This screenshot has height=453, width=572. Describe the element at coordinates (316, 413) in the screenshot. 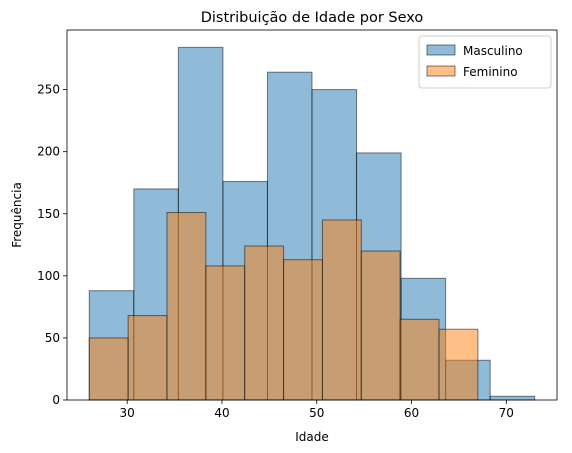

I see `x-tick-label: 50` at that location.